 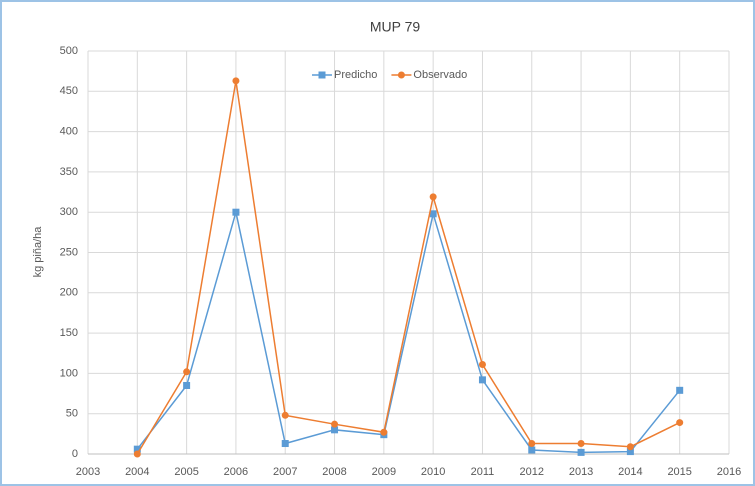 I want to click on x-tick-label: 2010, so click(x=433, y=472).